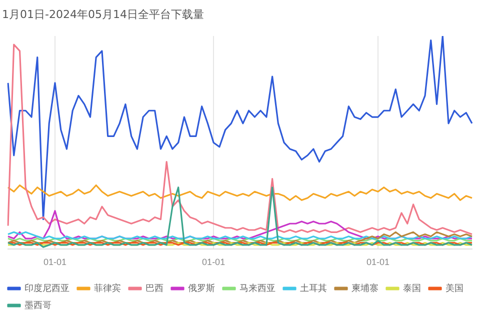 Image resolution: width=480 pixels, height=320 pixels. What do you see at coordinates (201, 287) in the screenshot?
I see `legend-label: 俄罗斯` at bounding box center [201, 287].